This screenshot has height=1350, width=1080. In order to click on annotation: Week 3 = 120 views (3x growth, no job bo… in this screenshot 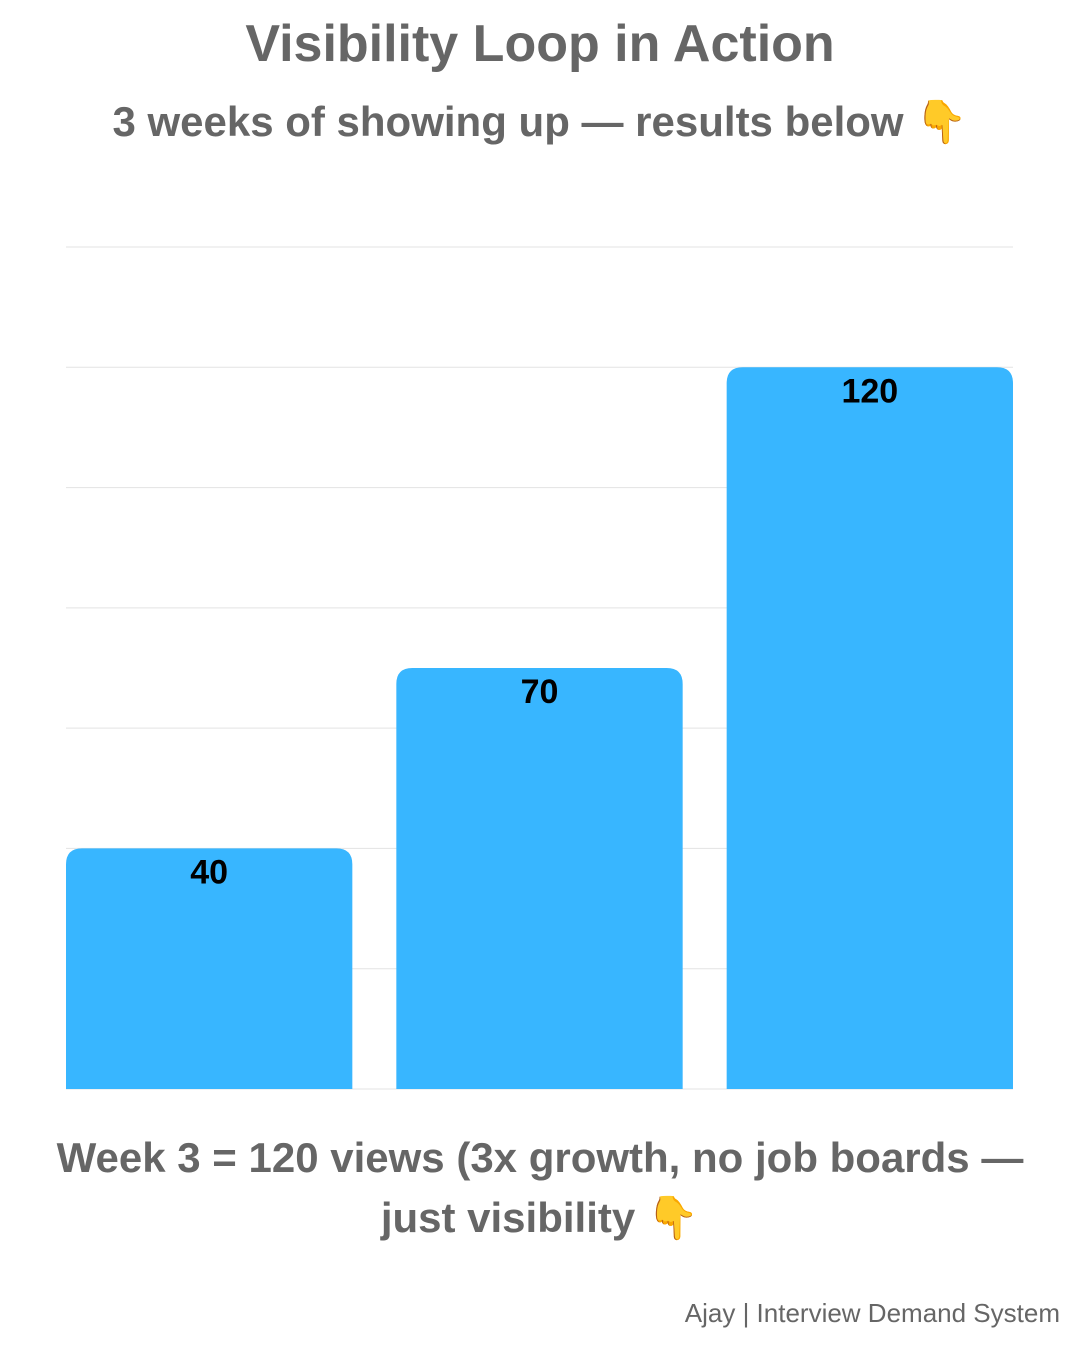, I will do `click(540, 1187)`.